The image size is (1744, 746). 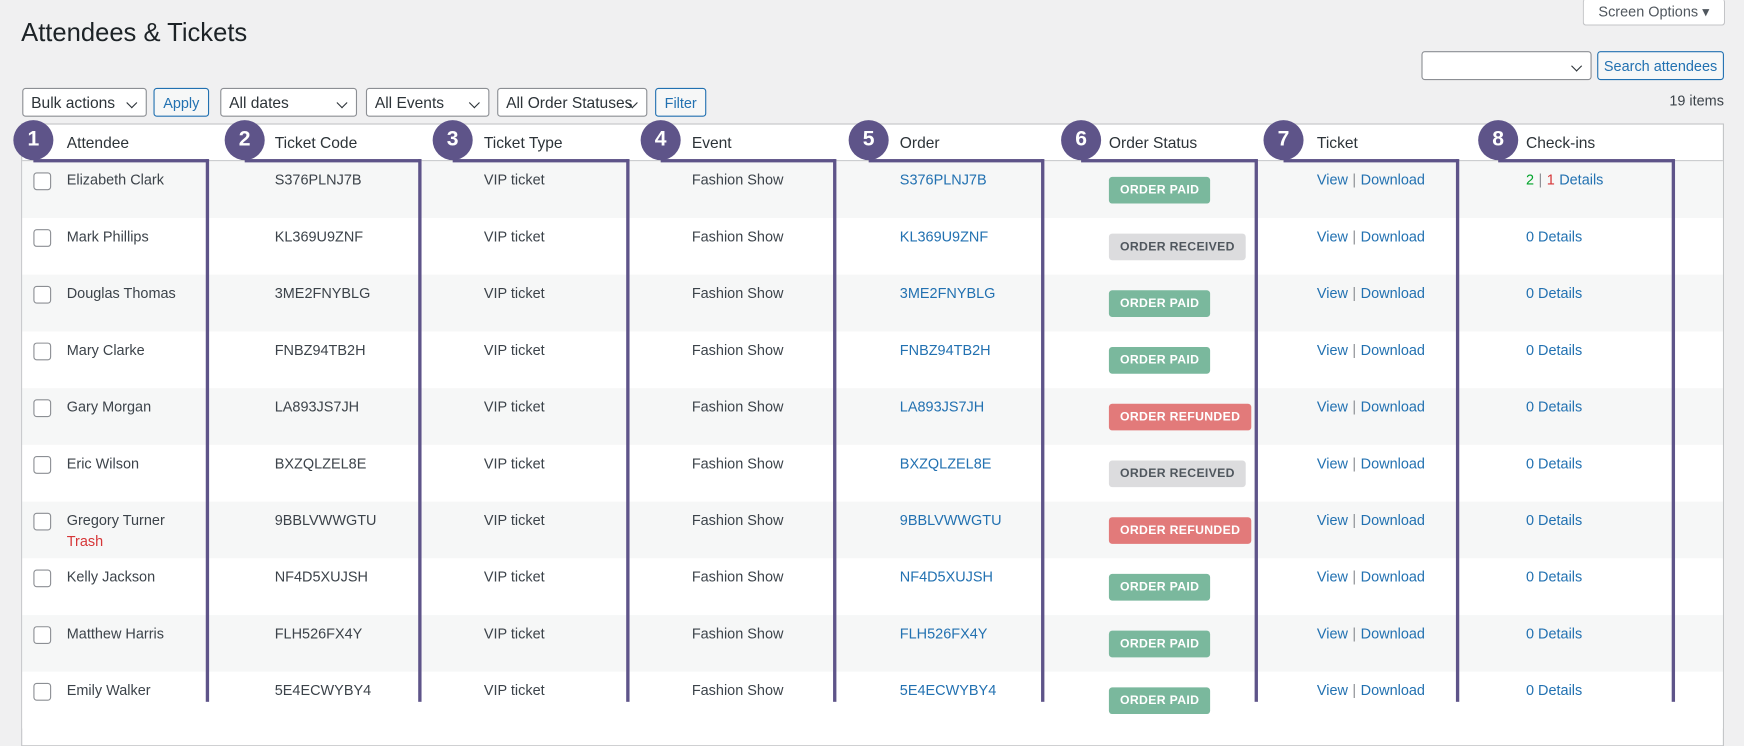 What do you see at coordinates (1660, 66) in the screenshot?
I see `search-button: Search attendees` at bounding box center [1660, 66].